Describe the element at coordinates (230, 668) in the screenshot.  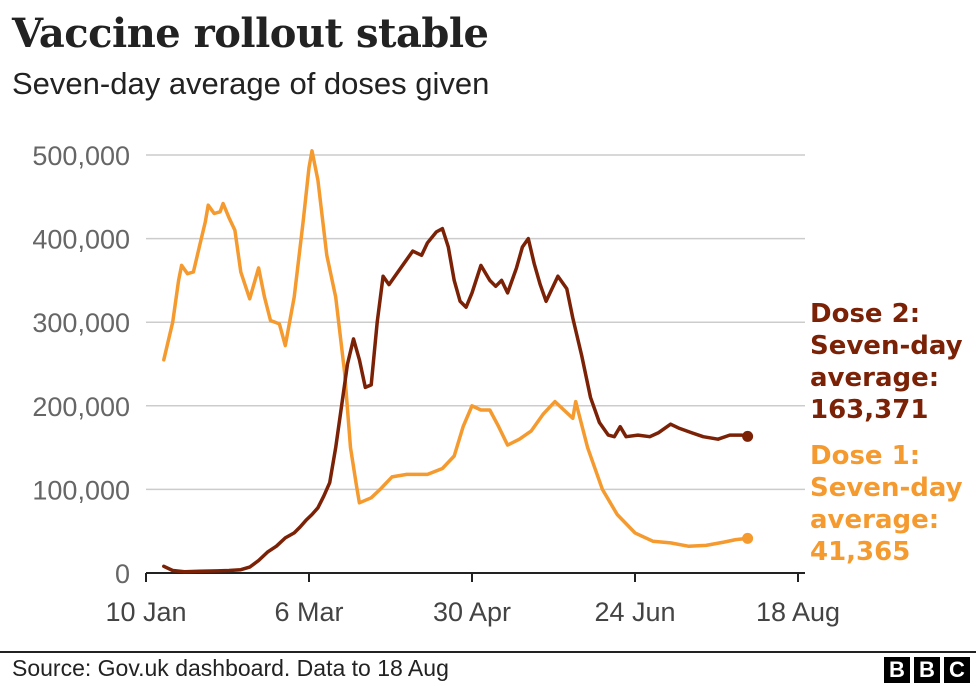
I see `source-note: Source: Gov.uk dashboard. Data to 18 Aug` at that location.